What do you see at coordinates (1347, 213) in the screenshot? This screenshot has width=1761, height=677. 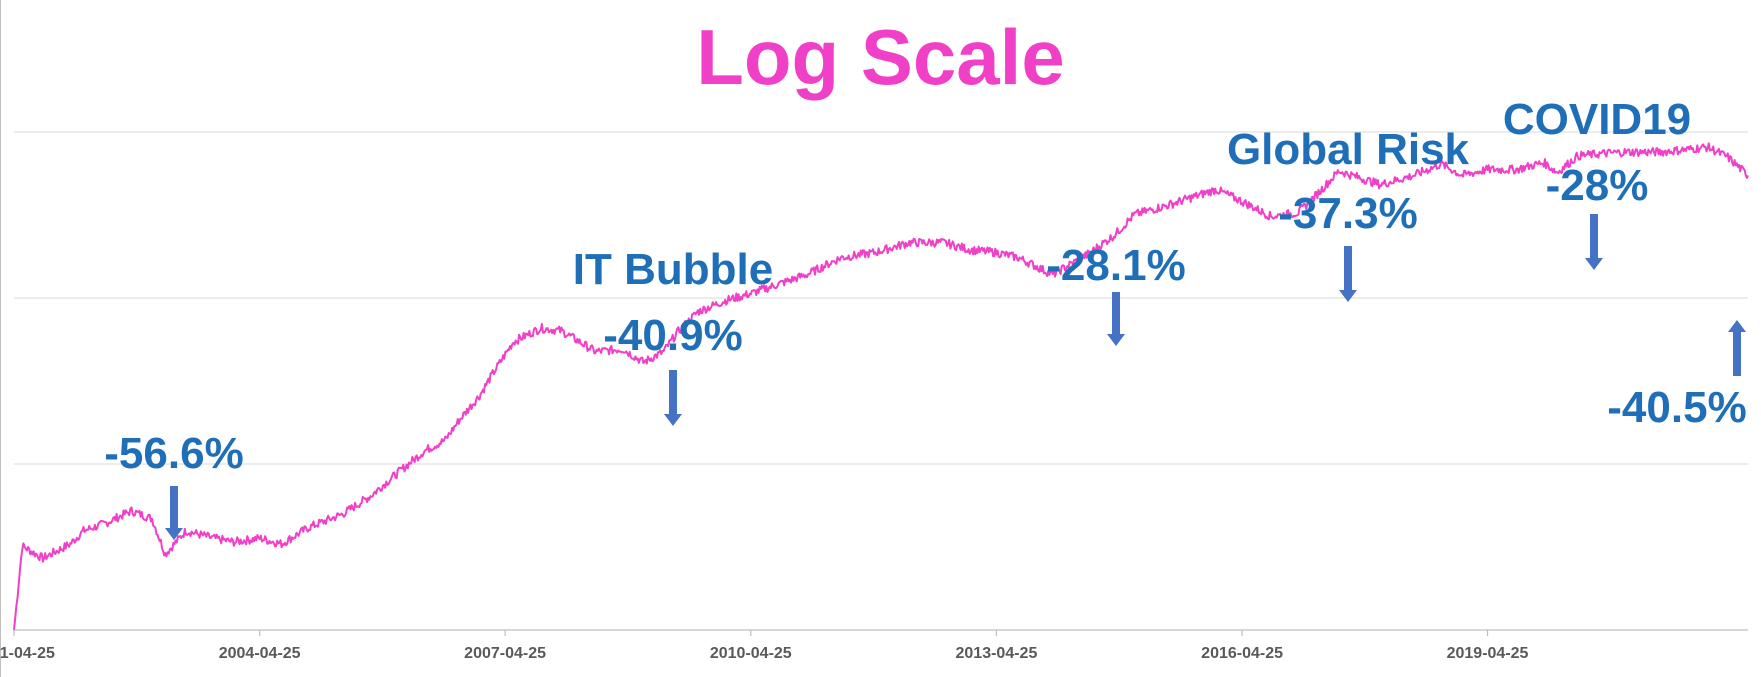 I see `annotation-label: -37.3%` at bounding box center [1347, 213].